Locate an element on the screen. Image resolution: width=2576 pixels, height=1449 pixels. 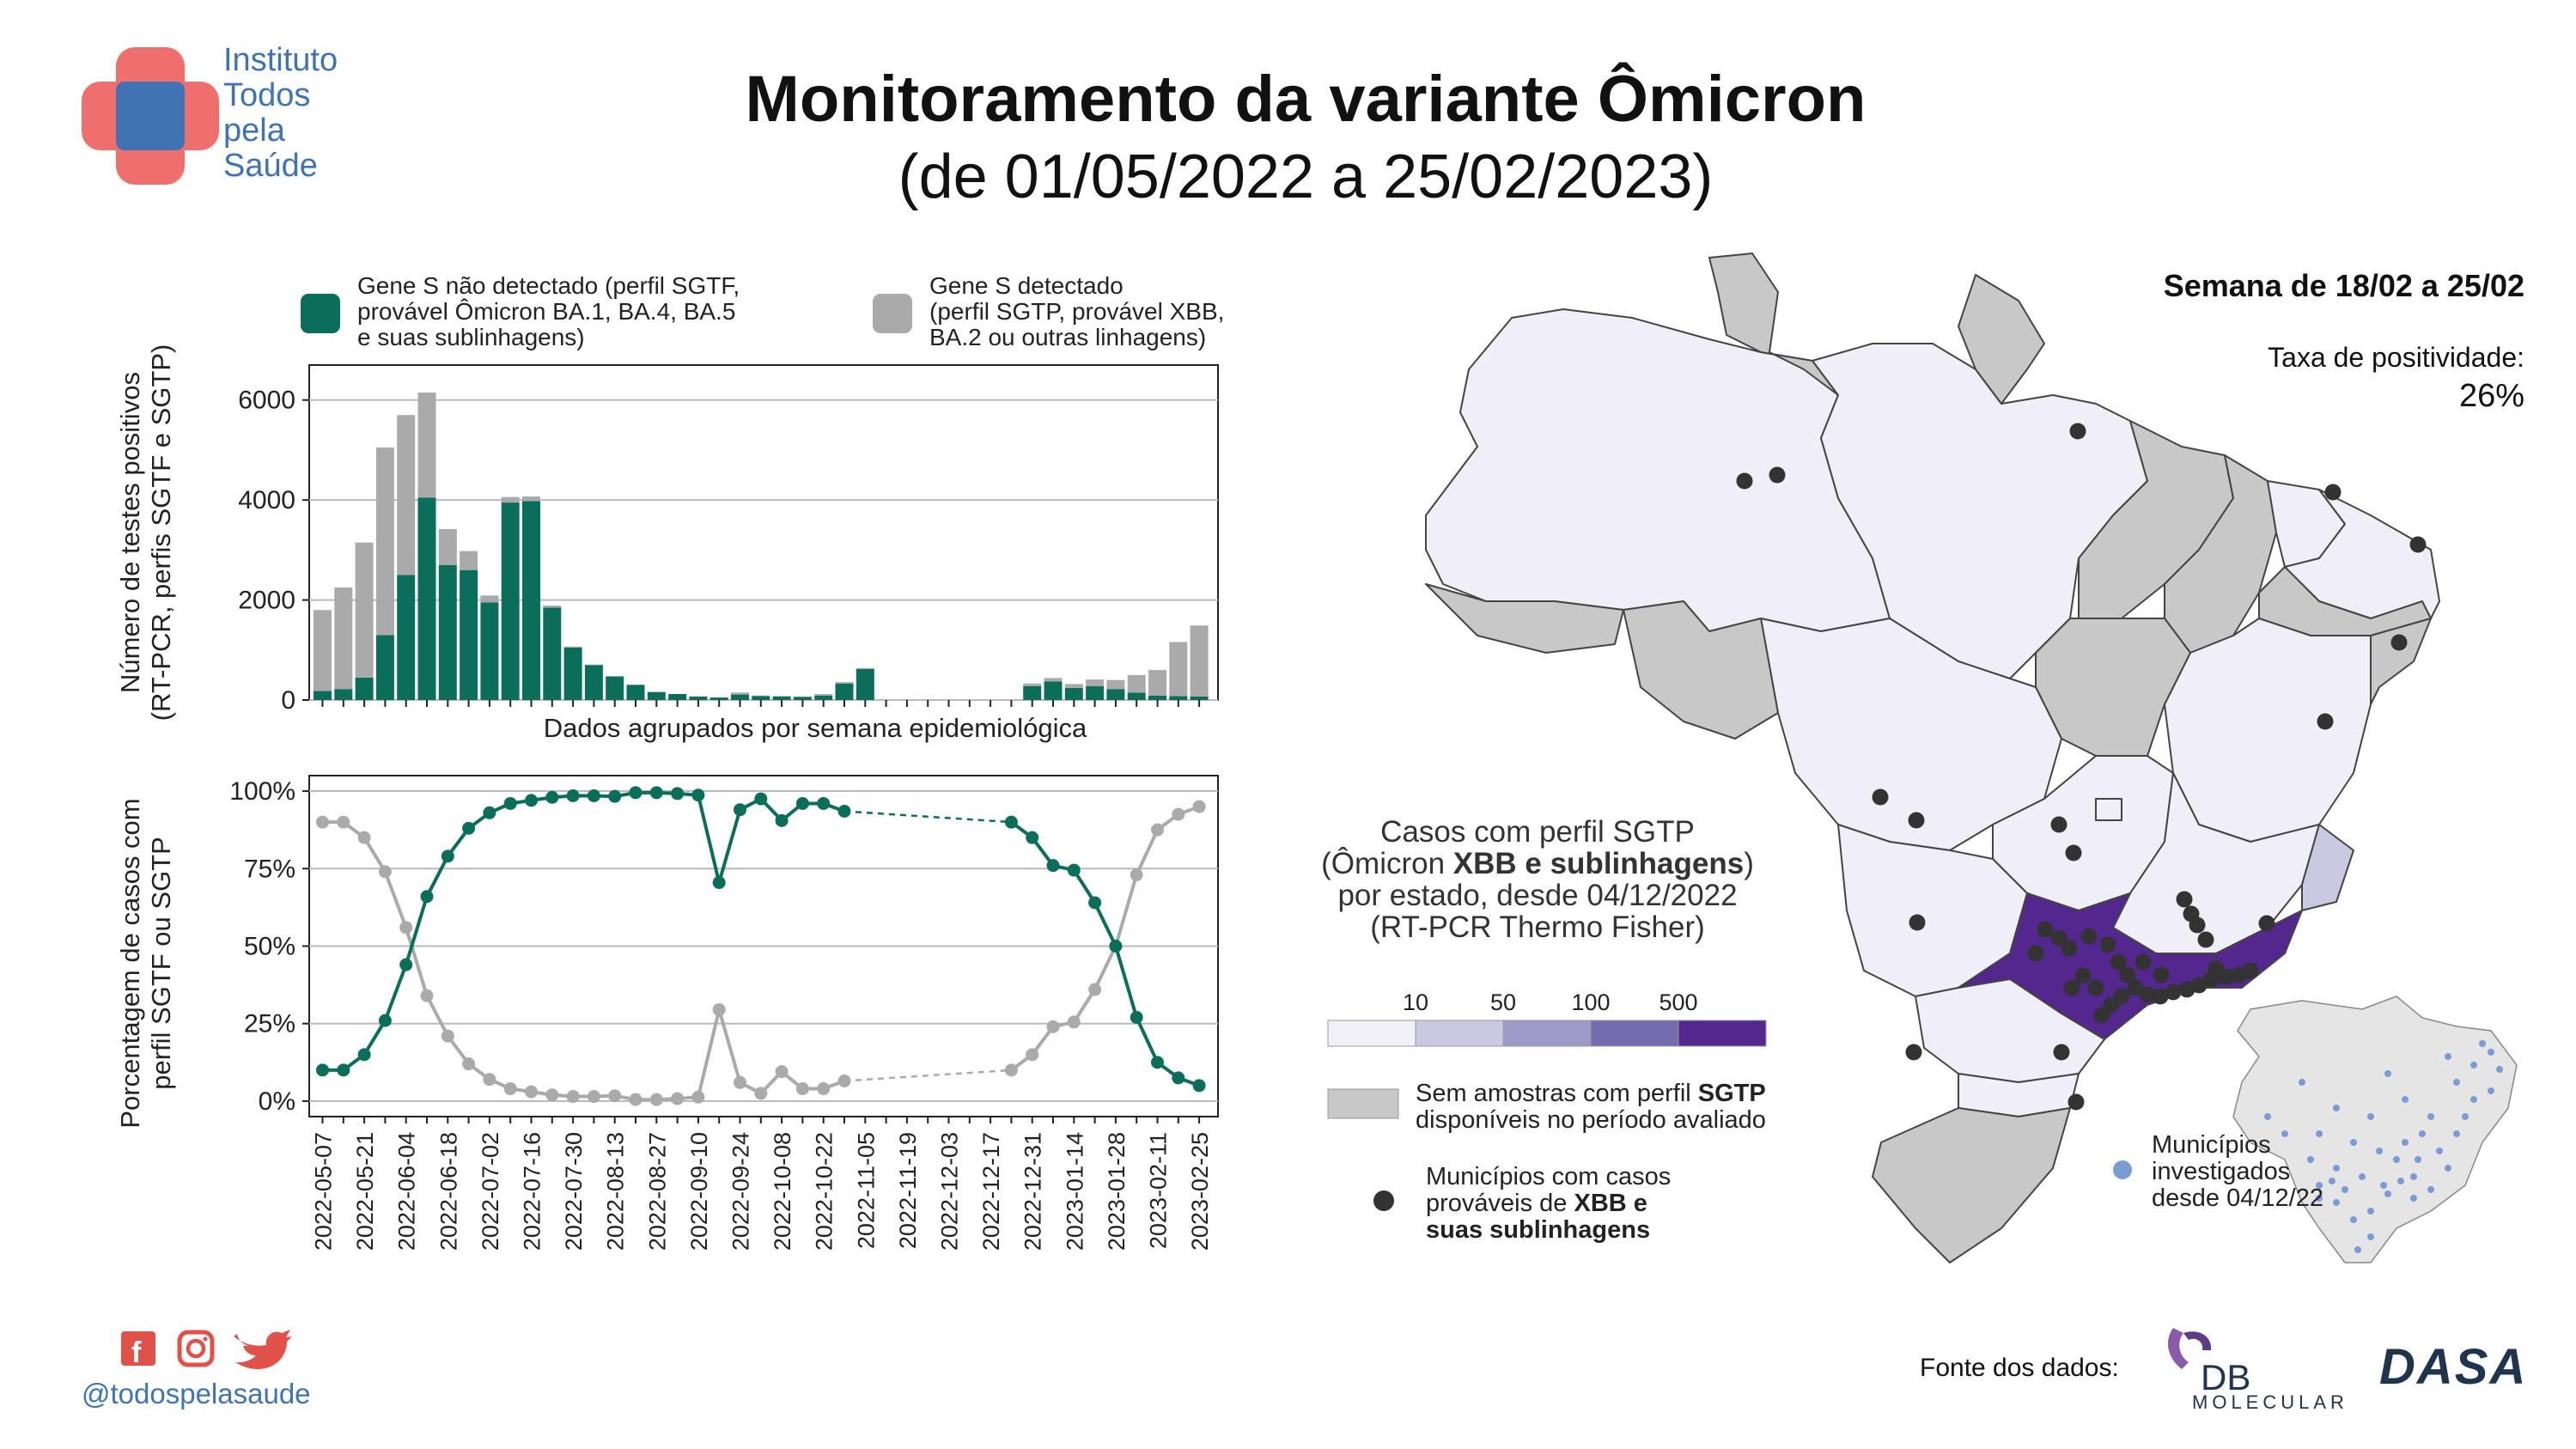
state-RS is located at coordinates (1971, 1185).